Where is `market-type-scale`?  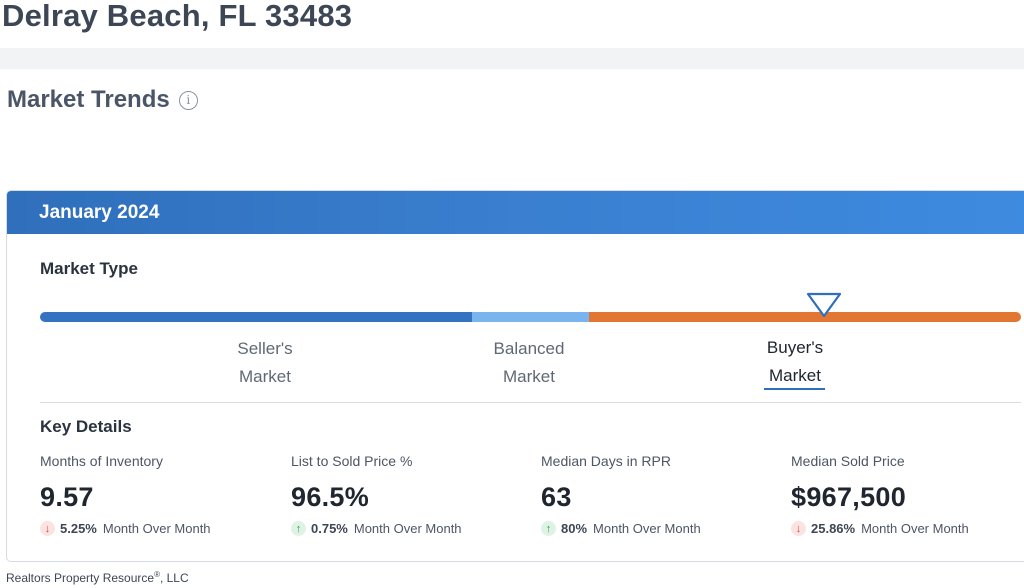
market-type-scale is located at coordinates (530, 317).